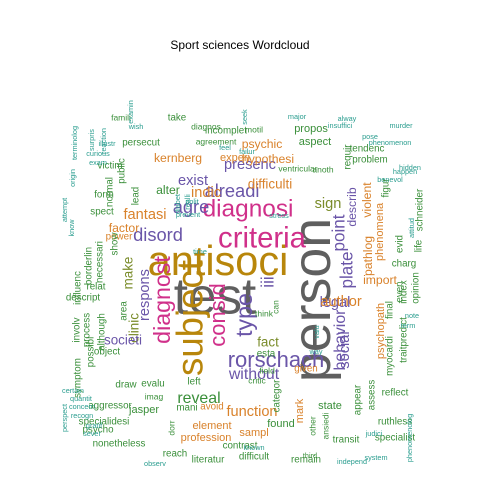 The image size is (480, 480). I want to click on word-recogn: recogn, so click(82, 415).